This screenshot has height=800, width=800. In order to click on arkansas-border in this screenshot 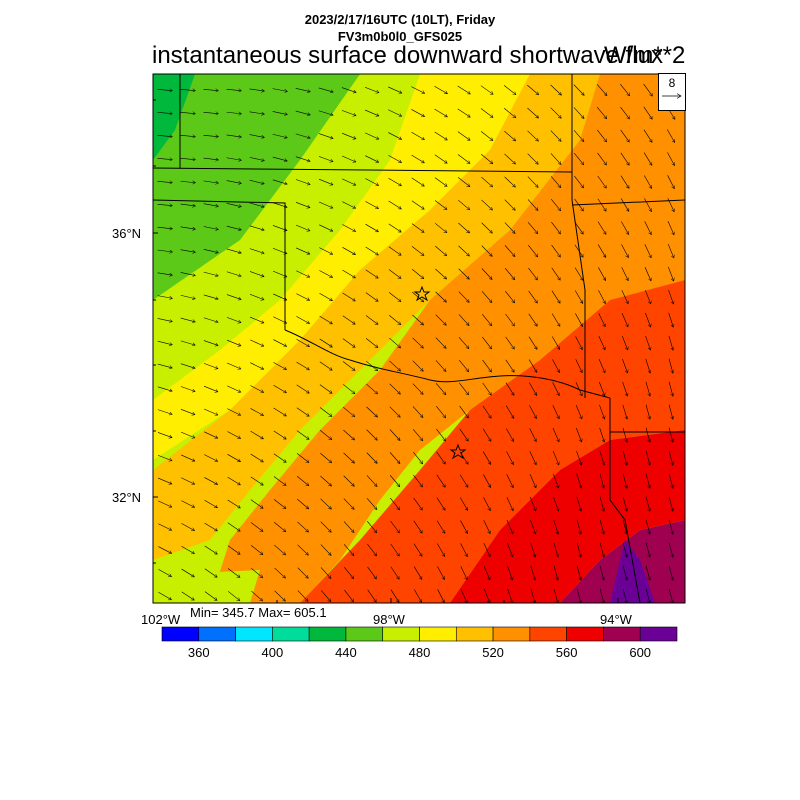, I will do `click(628, 202)`.